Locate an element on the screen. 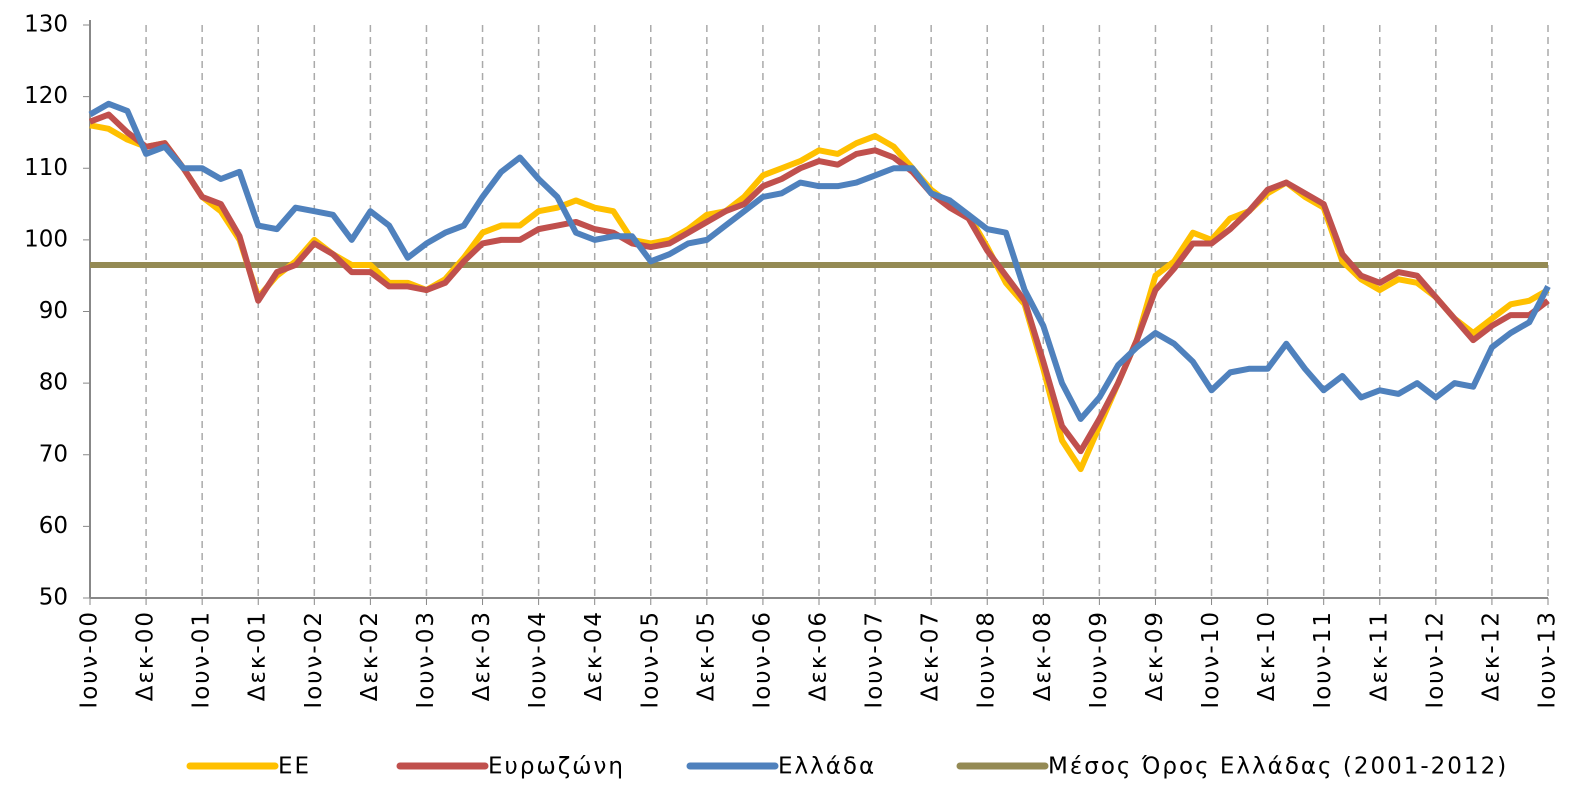  y-tick-label: 60 is located at coordinates (53, 526).